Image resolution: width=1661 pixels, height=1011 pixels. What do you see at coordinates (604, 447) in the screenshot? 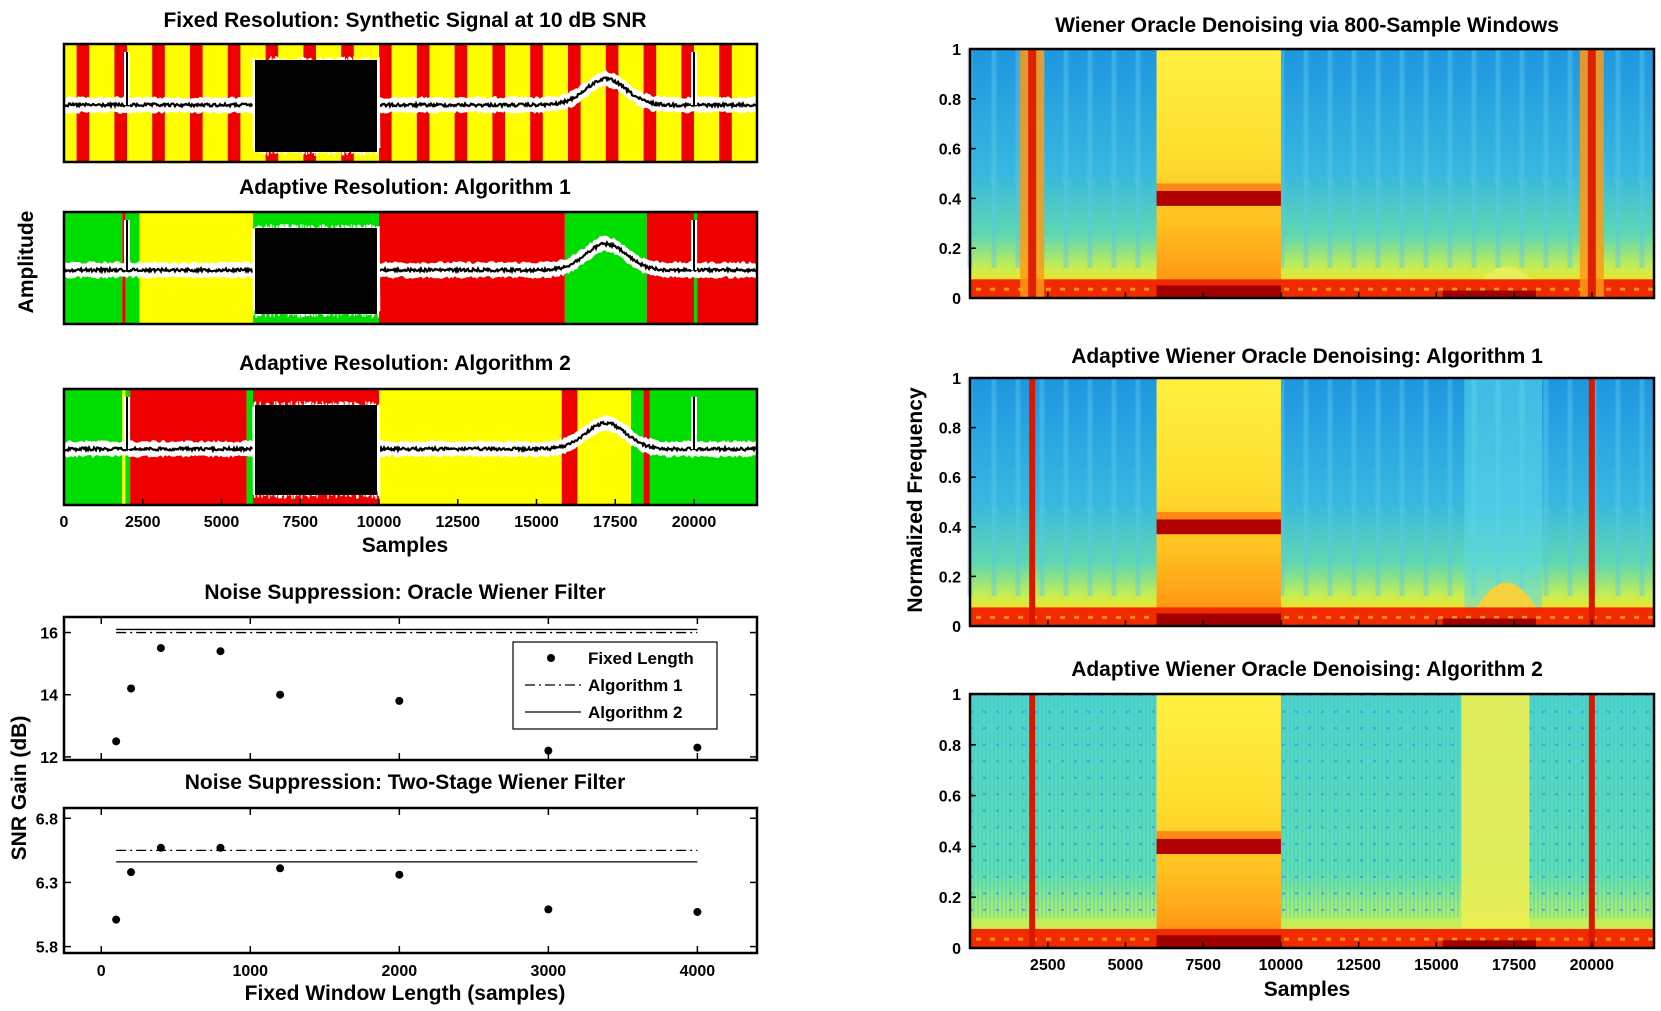
I see `sig3-segment` at bounding box center [604, 447].